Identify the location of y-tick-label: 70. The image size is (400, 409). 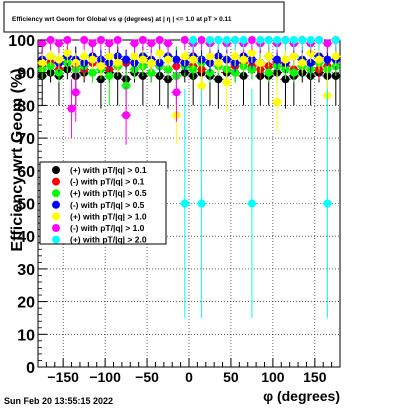
(26, 139).